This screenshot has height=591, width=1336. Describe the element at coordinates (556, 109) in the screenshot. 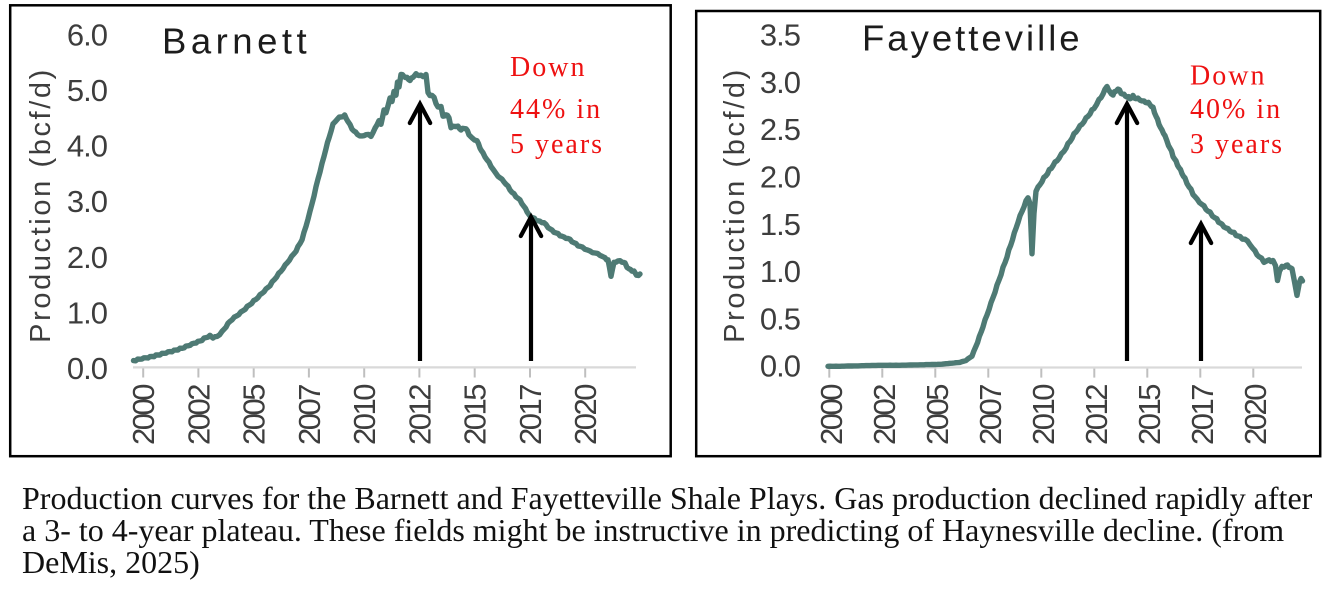

I see `svg-text: 44% in` at that location.